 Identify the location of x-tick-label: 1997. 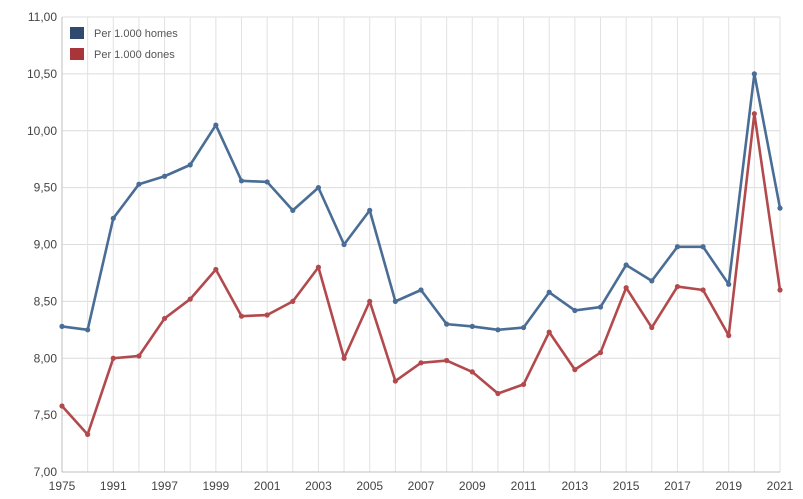
(164, 486).